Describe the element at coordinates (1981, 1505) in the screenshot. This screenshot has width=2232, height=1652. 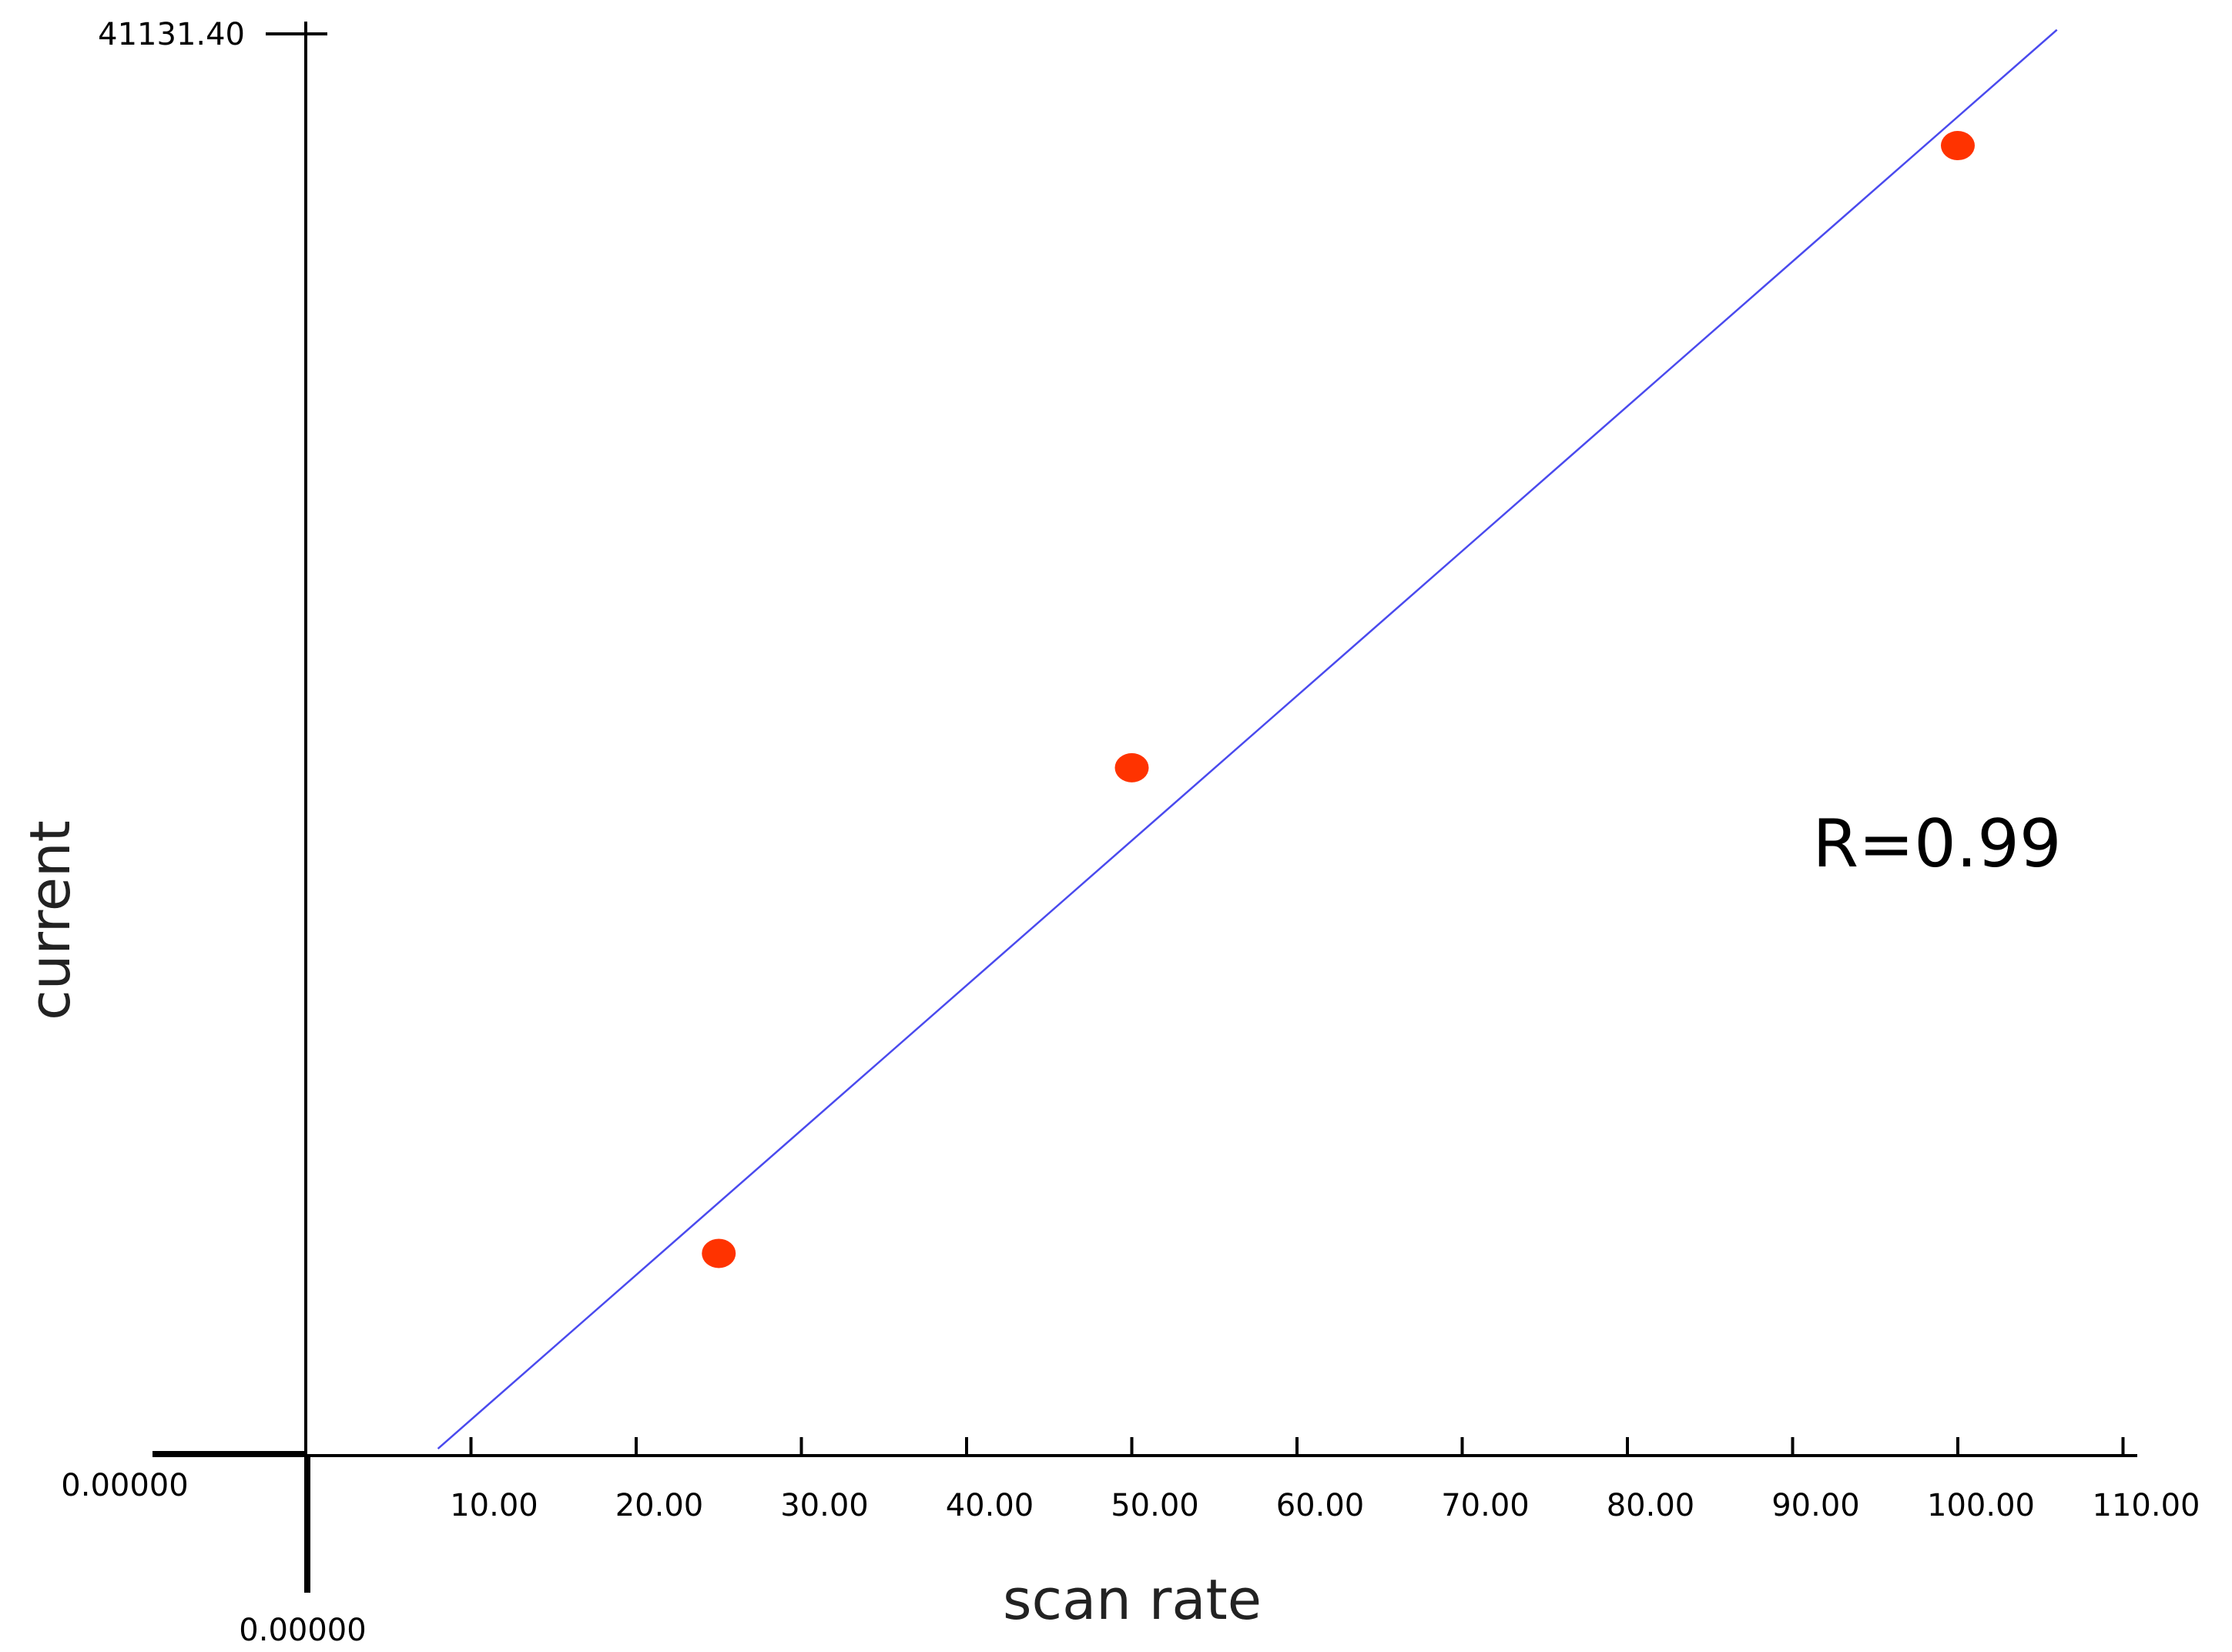
I see `x-tick-label: 100.00` at that location.